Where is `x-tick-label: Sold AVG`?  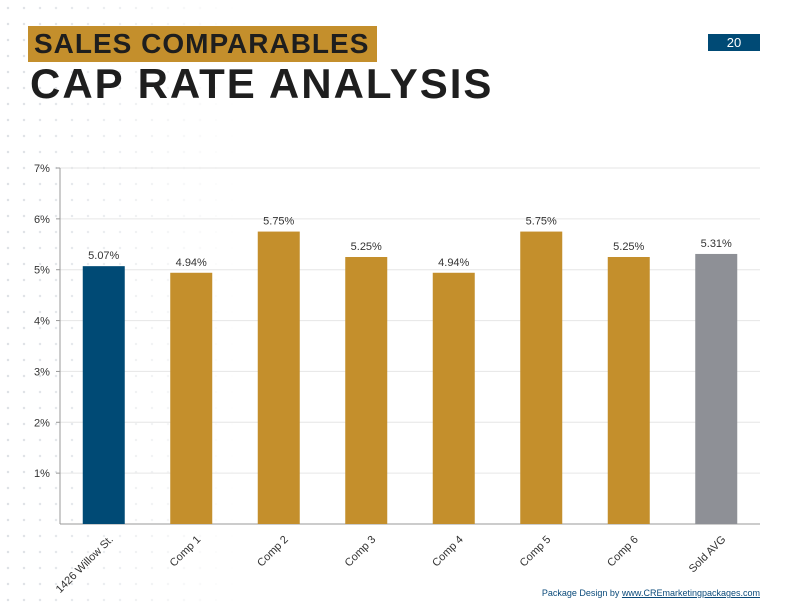 x-tick-label: Sold AVG is located at coordinates (708, 555).